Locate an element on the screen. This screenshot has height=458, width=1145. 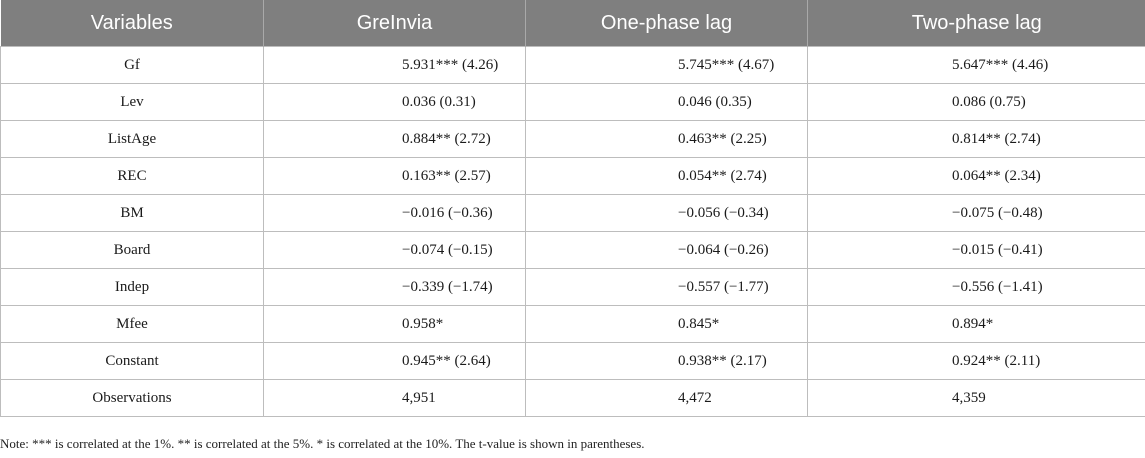
header-one-phase-lag: One-phase lag is located at coordinates (666, 23).